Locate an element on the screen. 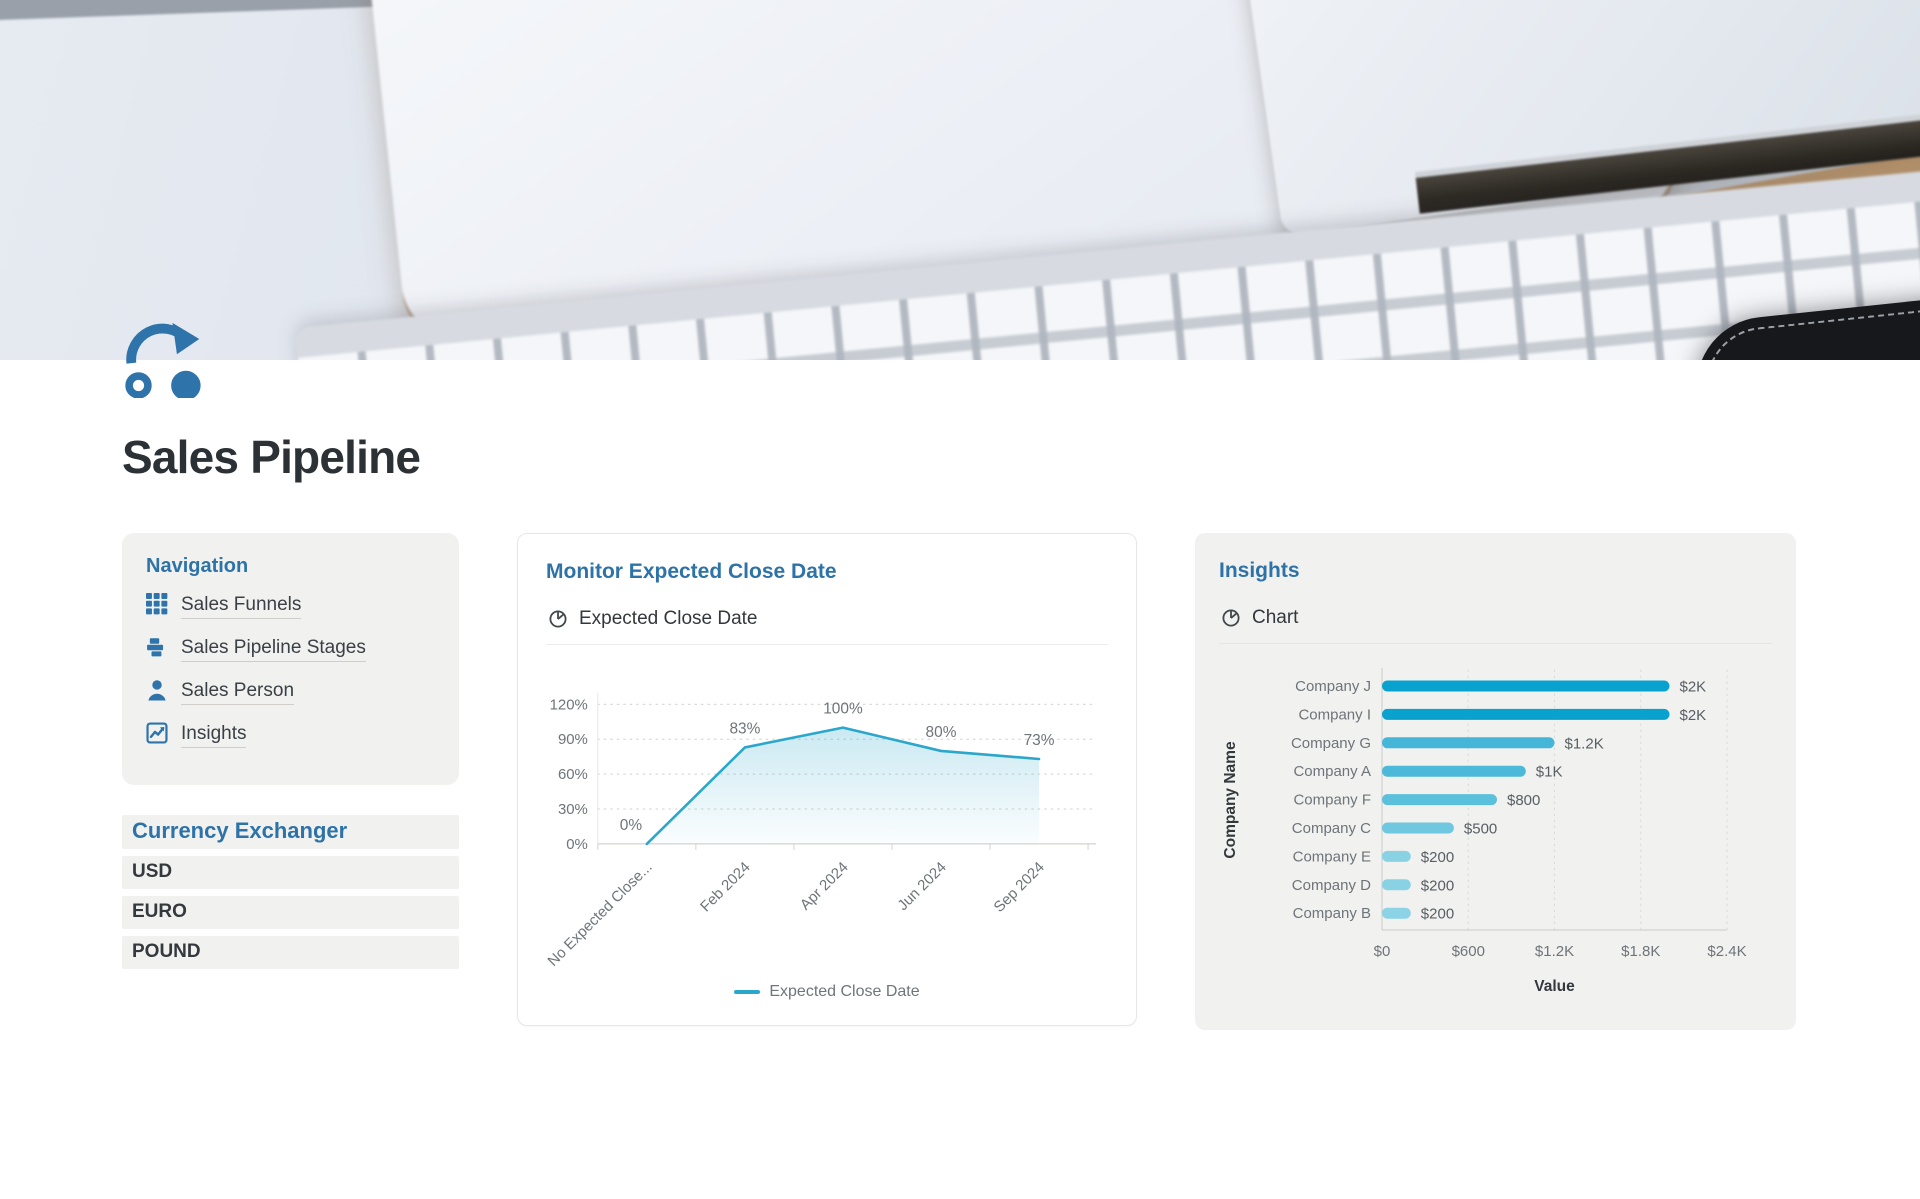 The width and height of the screenshot is (1920, 1199). stages-icon is located at coordinates (157, 649).